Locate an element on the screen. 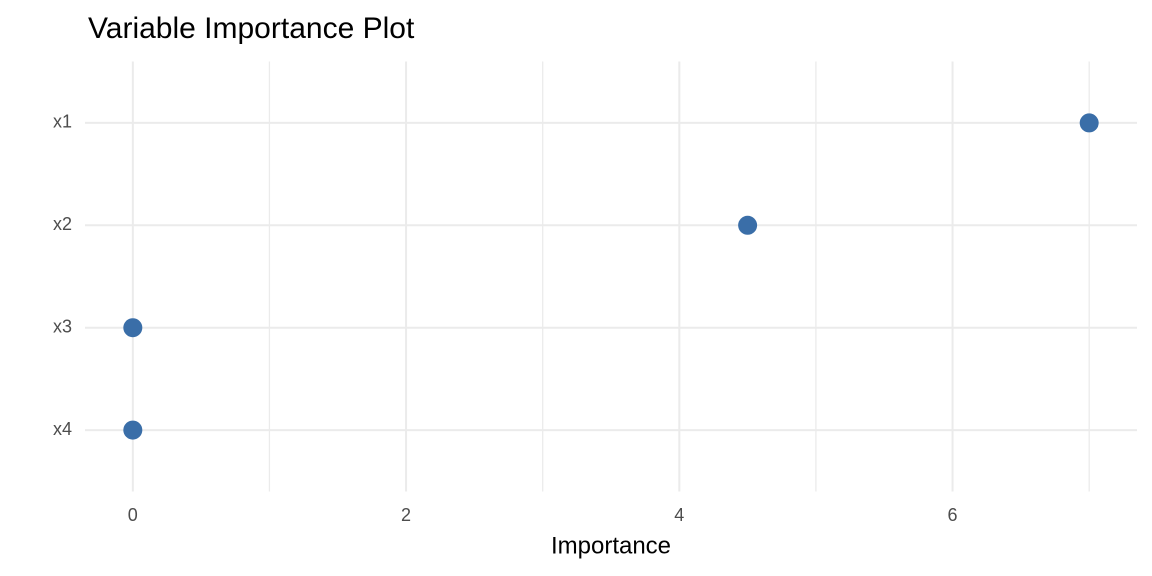 The image size is (1152, 576). x-tick-label: 2 is located at coordinates (406, 515).